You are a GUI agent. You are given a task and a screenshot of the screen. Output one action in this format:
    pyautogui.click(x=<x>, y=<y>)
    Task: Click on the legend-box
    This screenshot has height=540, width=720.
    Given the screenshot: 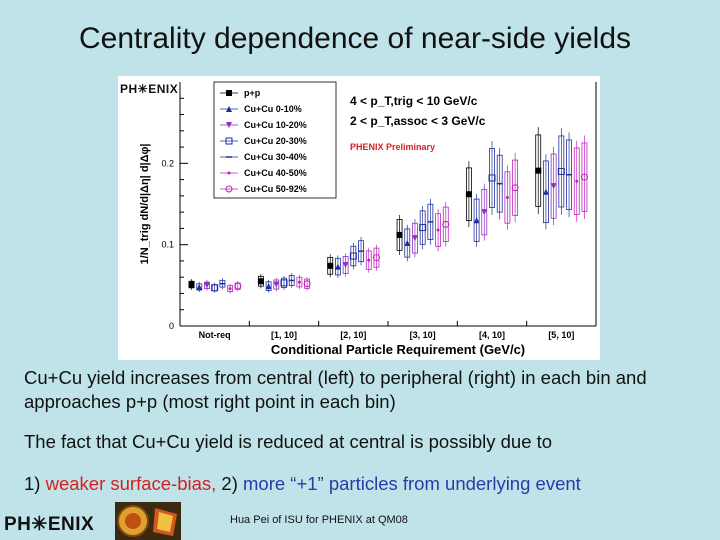 What is the action you would take?
    pyautogui.click(x=275, y=140)
    